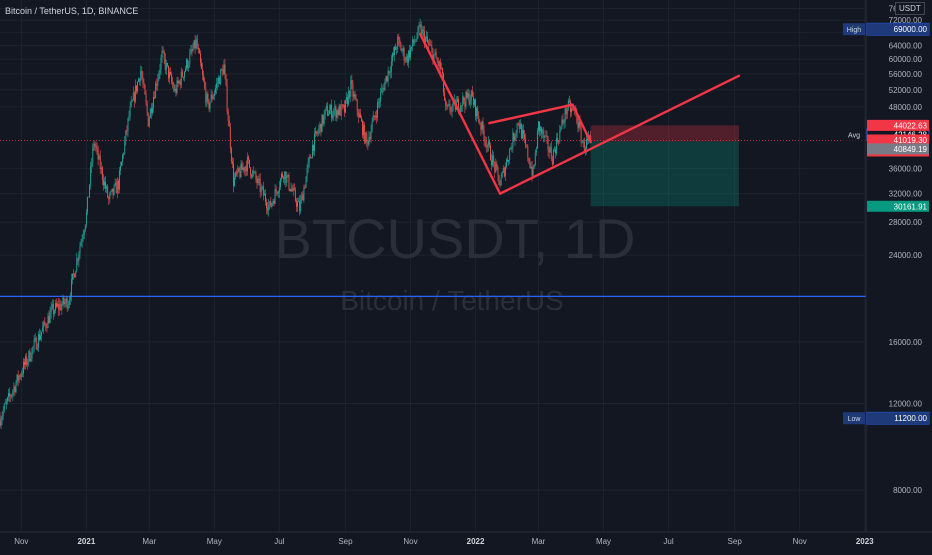 The height and width of the screenshot is (555, 932). Describe the element at coordinates (603, 541) in the screenshot. I see `x-tick-label: May` at that location.